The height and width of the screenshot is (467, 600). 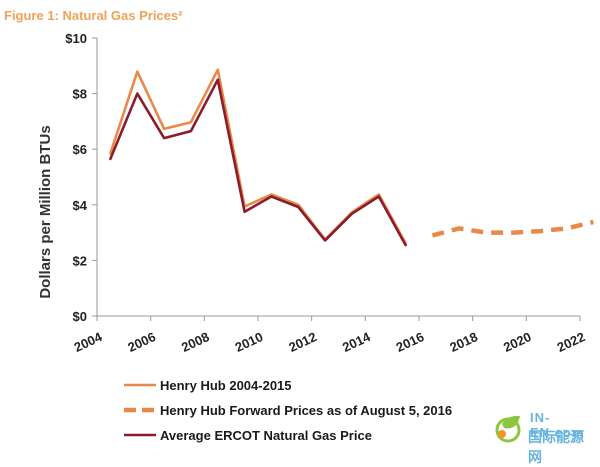 I want to click on watermark: IN-EN.com 国际能源网, so click(x=542, y=435).